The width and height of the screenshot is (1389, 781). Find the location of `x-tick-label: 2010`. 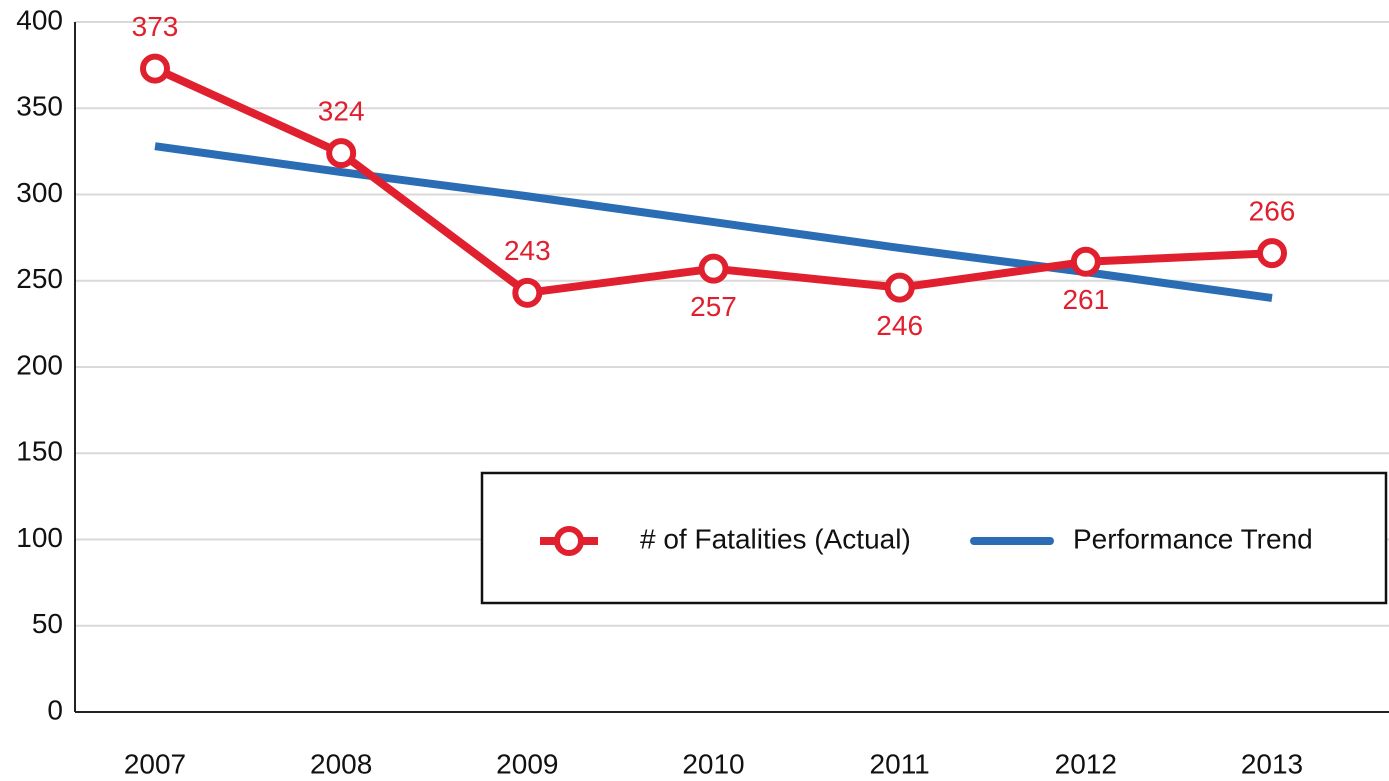

x-tick-label: 2010 is located at coordinates (713, 763).